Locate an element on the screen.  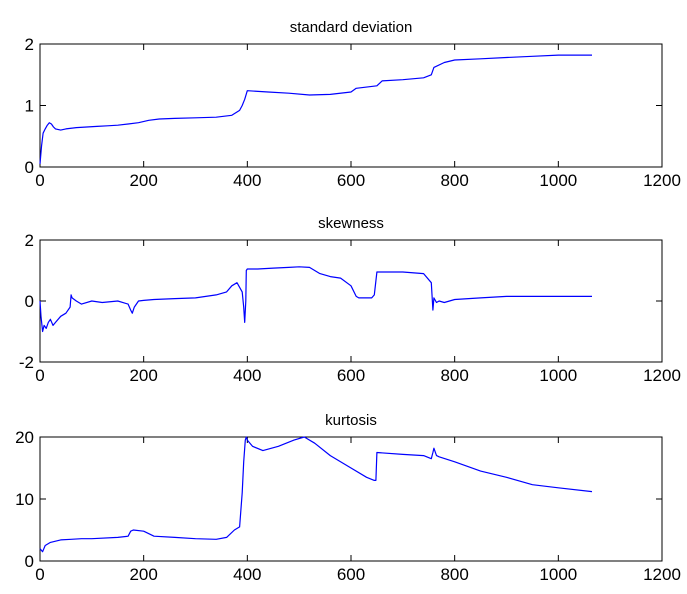
subplot-title: kurtosis is located at coordinates (351, 420).